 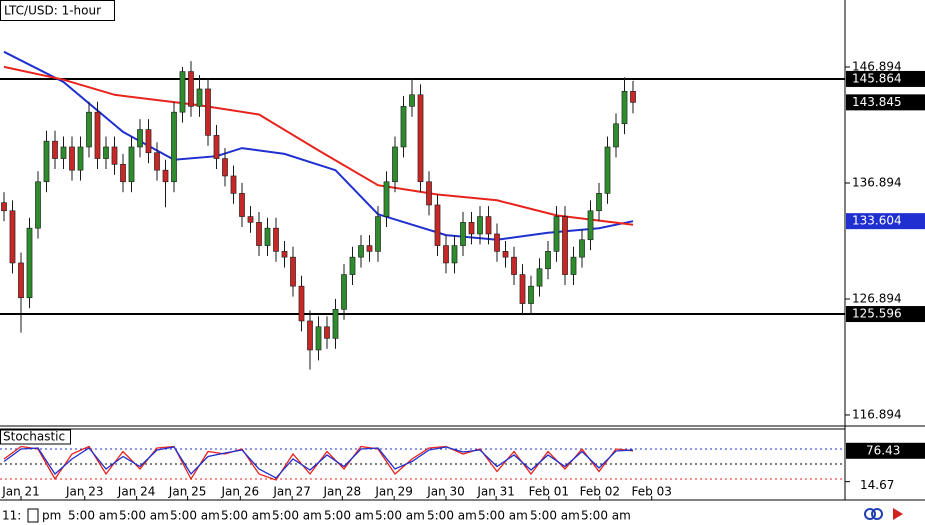 I want to click on x-tick-label: Feb 02, so click(x=600, y=492).